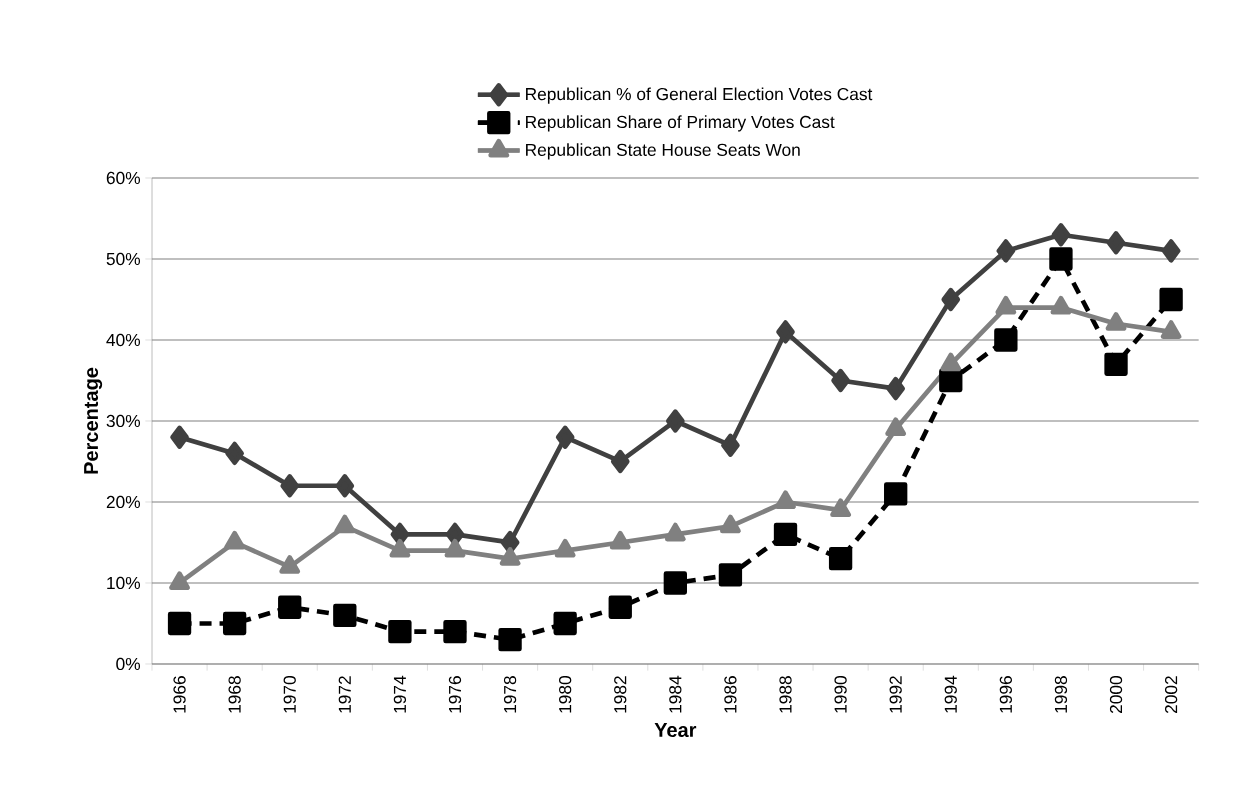 The width and height of the screenshot is (1247, 793). I want to click on legend-label: Republican % of General Election Votes Cast, so click(699, 95).